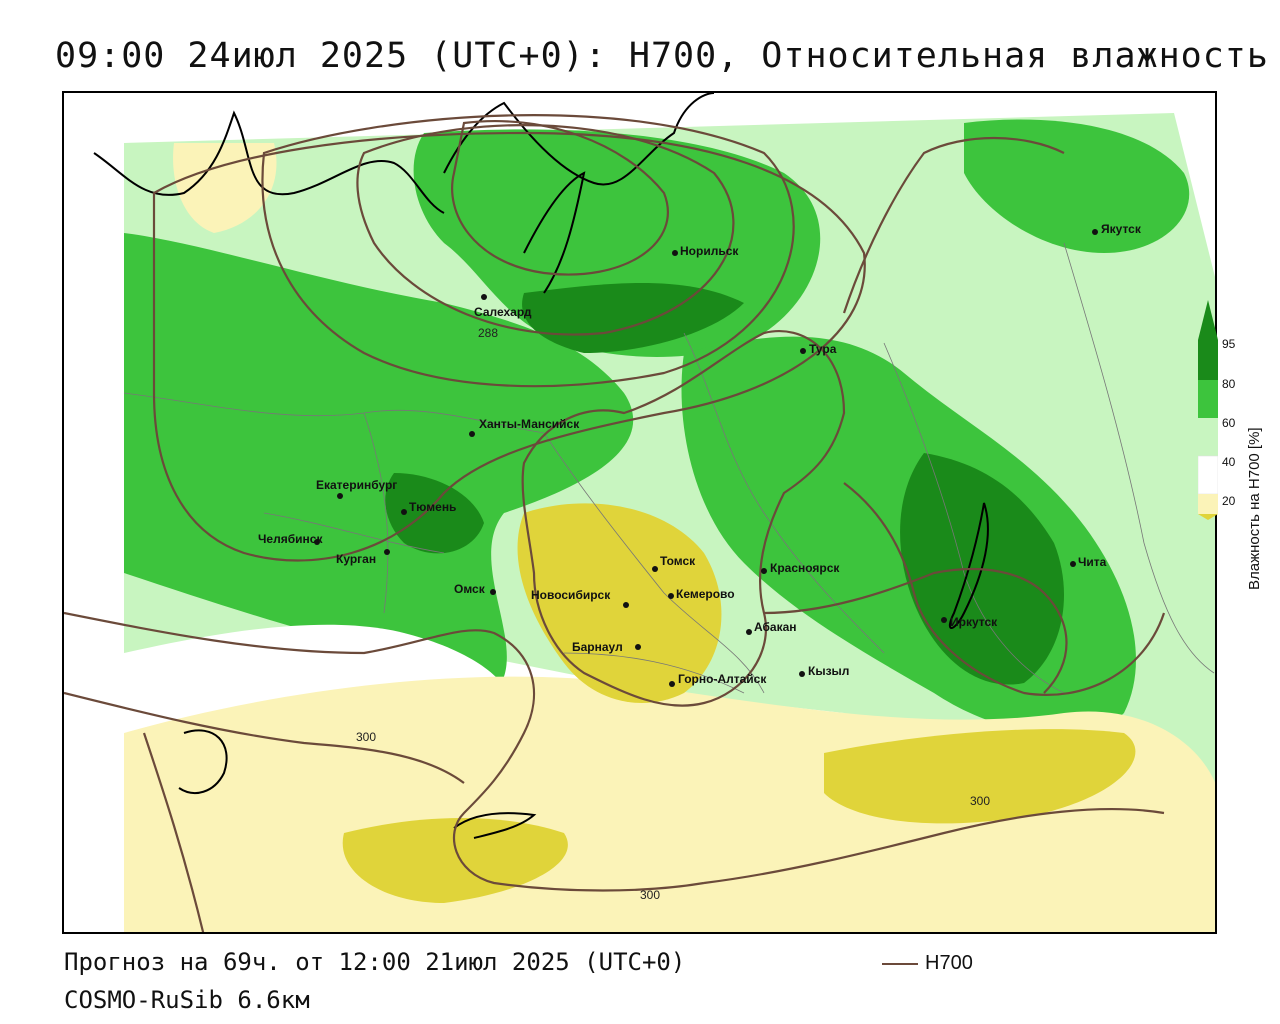 The height and width of the screenshot is (1024, 1280). Describe the element at coordinates (503, 312) in the screenshot. I see `city-label-salekhard: Салехард` at that location.